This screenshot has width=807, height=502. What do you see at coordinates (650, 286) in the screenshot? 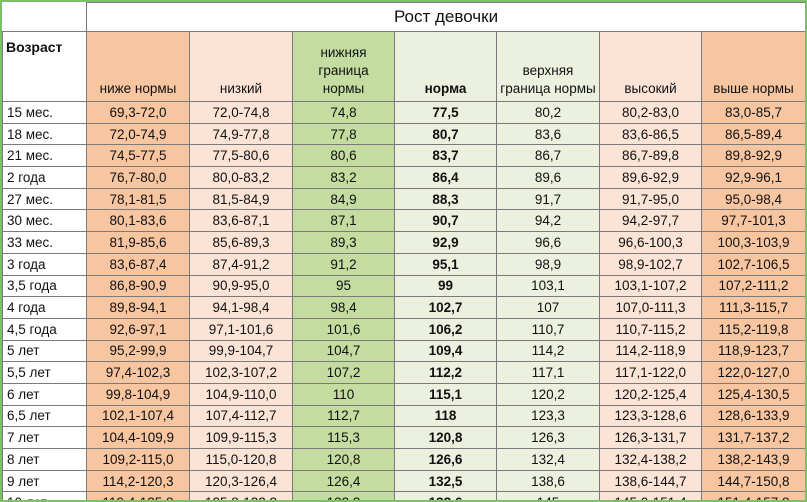
I see `value-cell: 103,1-107,2` at bounding box center [650, 286].